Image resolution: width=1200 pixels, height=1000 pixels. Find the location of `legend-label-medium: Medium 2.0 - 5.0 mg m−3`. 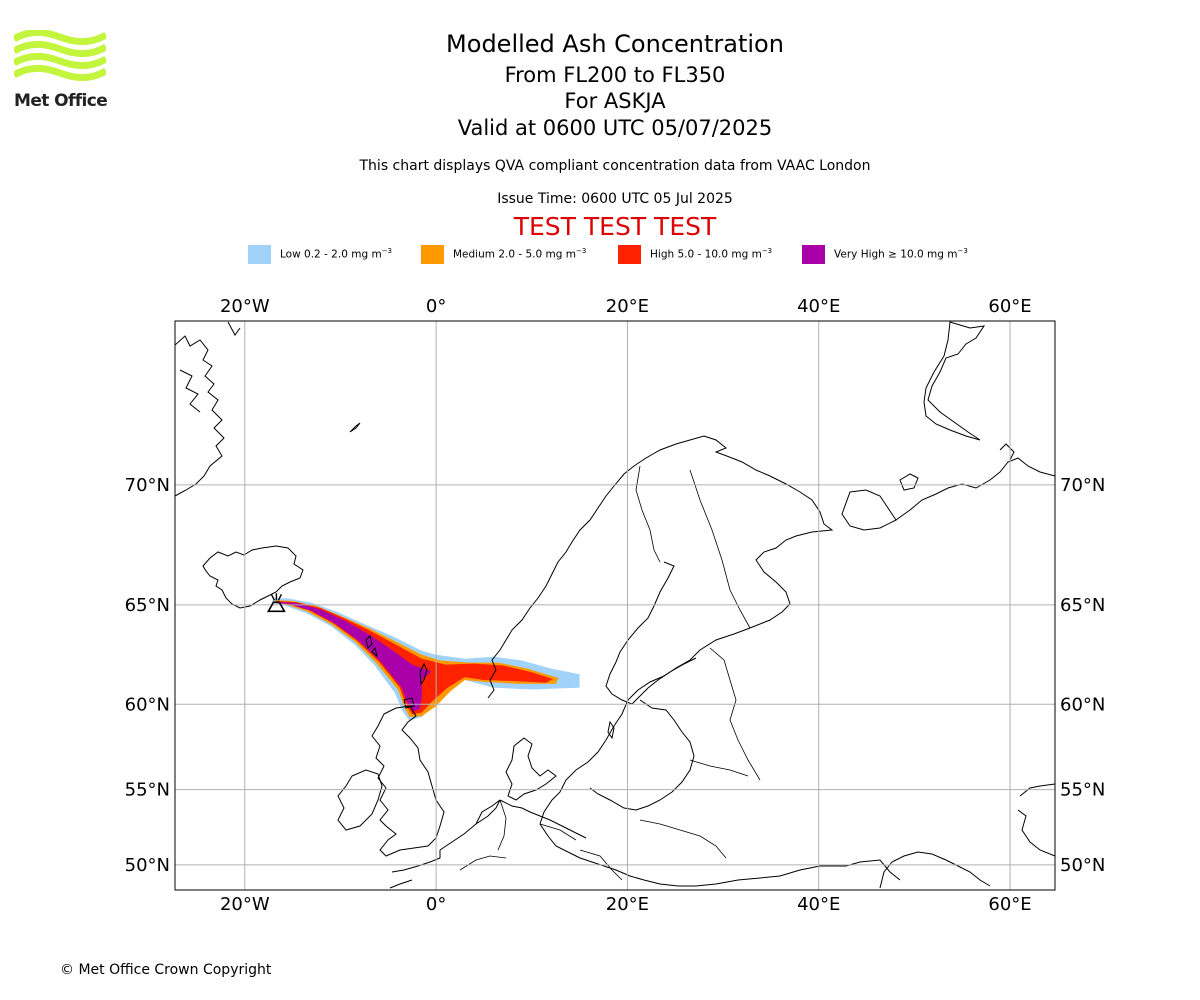

legend-label-medium: Medium 2.0 - 5.0 mg m−3 is located at coordinates (520, 254).